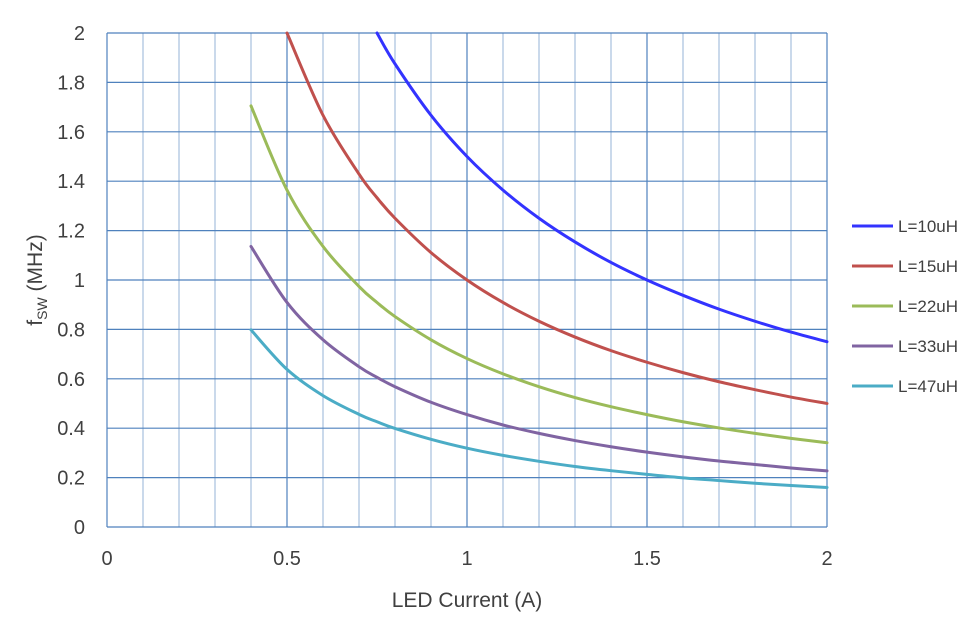  I want to click on legend-label-l-33uh: L=33uH, so click(928, 346).